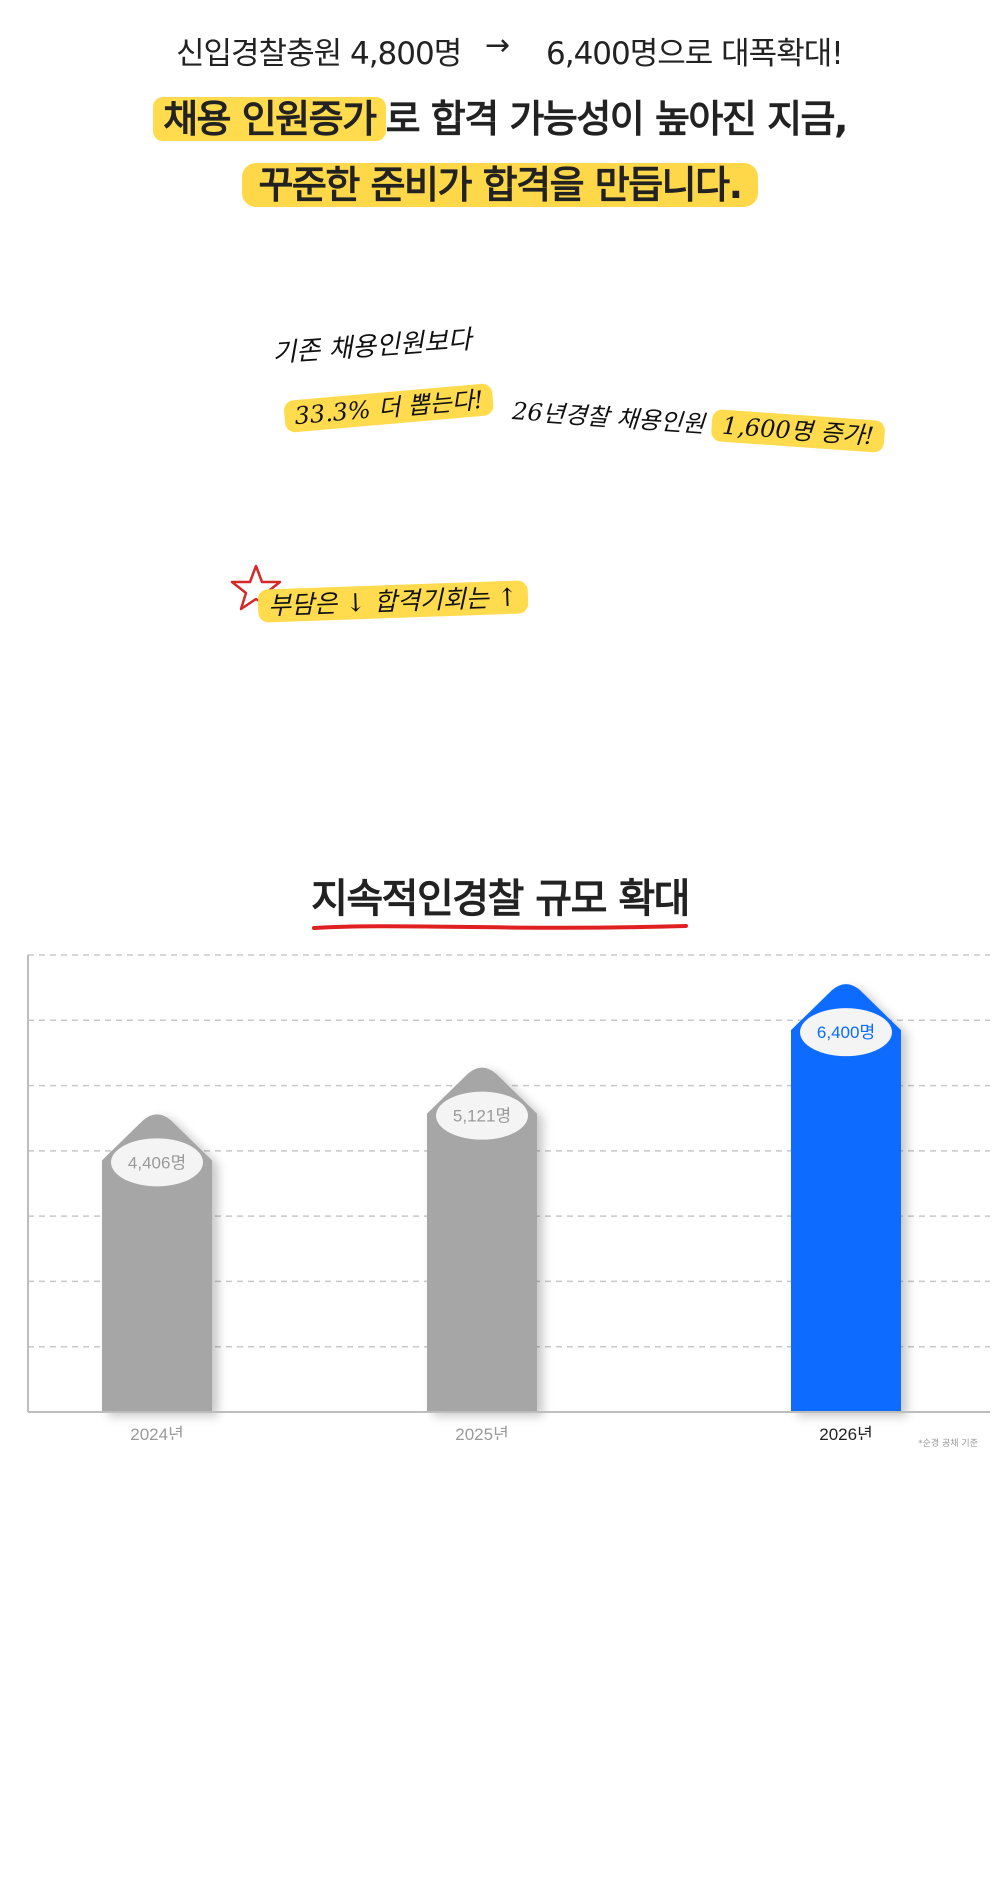 The image size is (1000, 1895). I want to click on bar-value-label: 6,400명, so click(846, 1032).